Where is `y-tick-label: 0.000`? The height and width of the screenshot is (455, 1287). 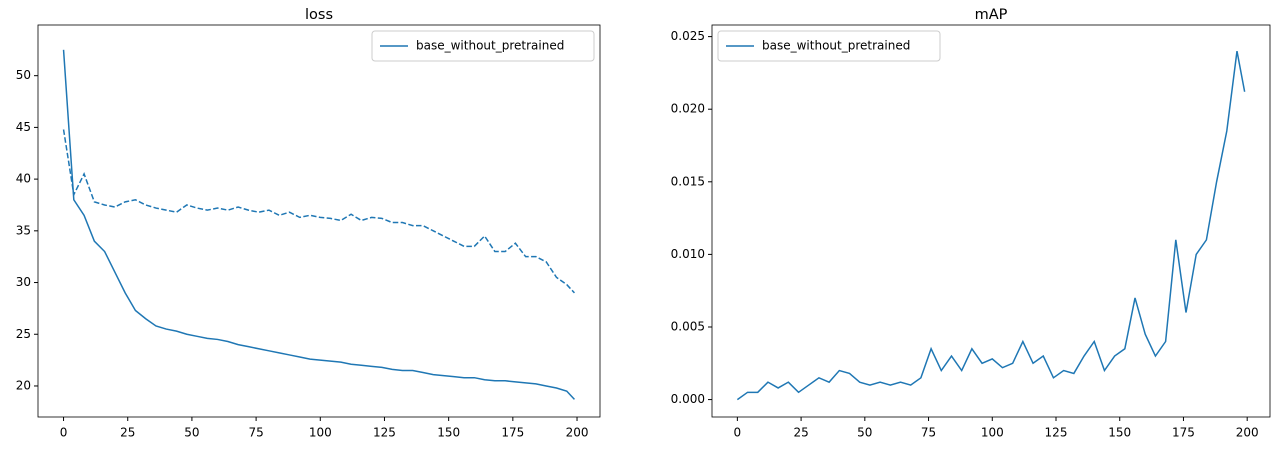
y-tick-label: 0.000 is located at coordinates (688, 399).